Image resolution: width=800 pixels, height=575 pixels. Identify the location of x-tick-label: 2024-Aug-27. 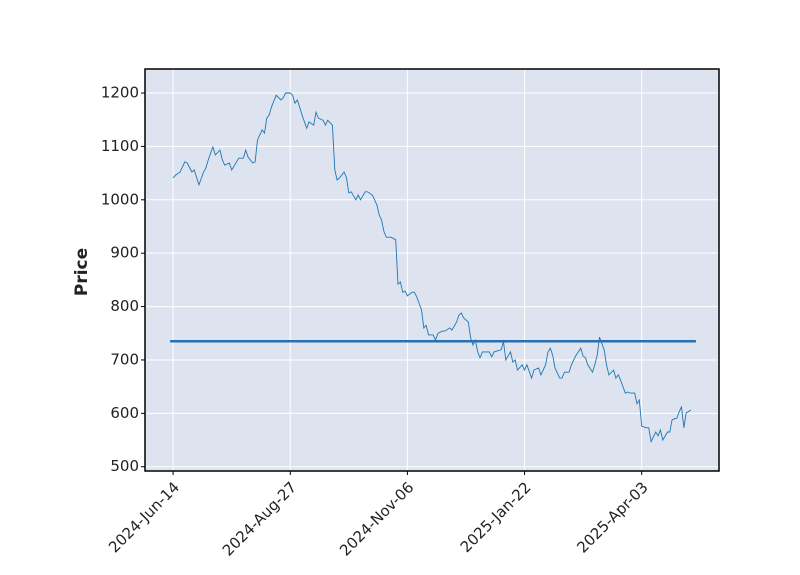
(259, 518).